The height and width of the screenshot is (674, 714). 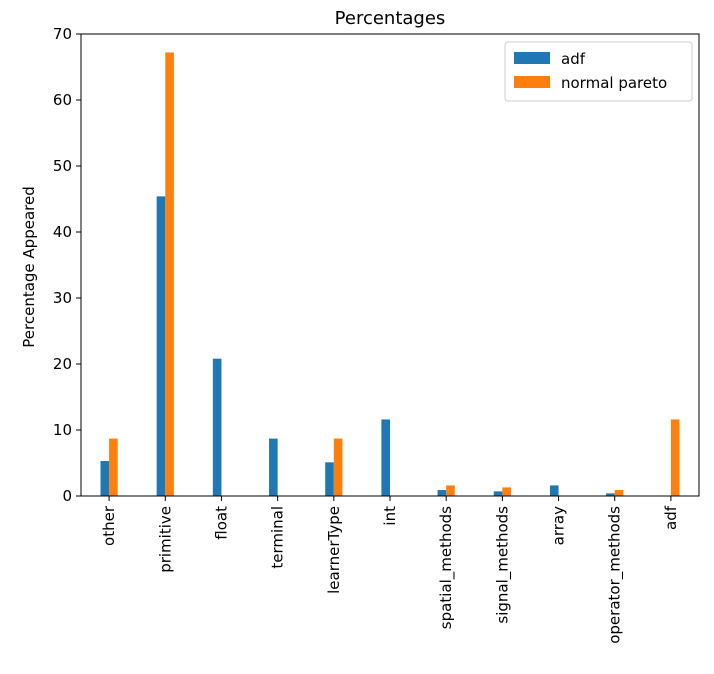 What do you see at coordinates (329, 479) in the screenshot?
I see `bar-series-1-learnerType` at bounding box center [329, 479].